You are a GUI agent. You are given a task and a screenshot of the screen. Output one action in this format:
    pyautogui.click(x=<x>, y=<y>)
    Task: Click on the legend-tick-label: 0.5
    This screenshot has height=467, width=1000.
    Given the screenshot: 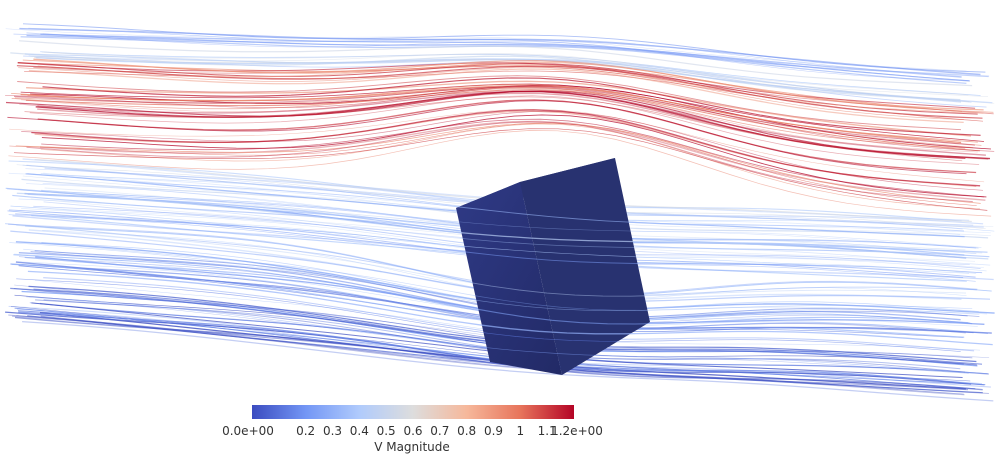 What is the action you would take?
    pyautogui.click(x=386, y=431)
    